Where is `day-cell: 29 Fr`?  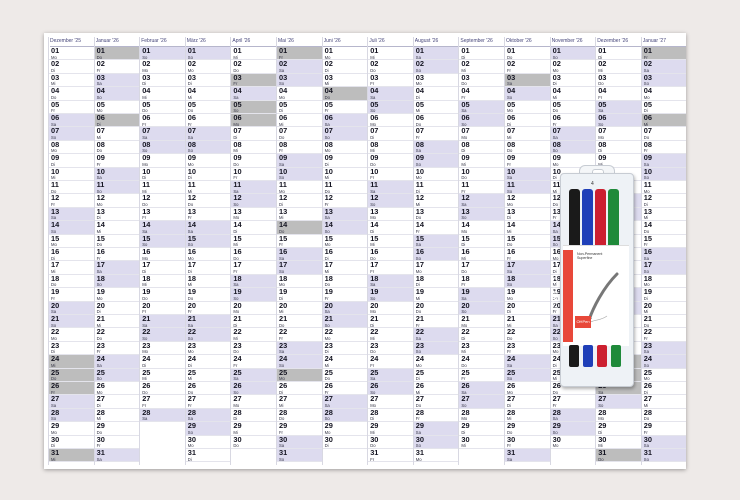 day-cell: 29 Fr is located at coordinates (663, 429).